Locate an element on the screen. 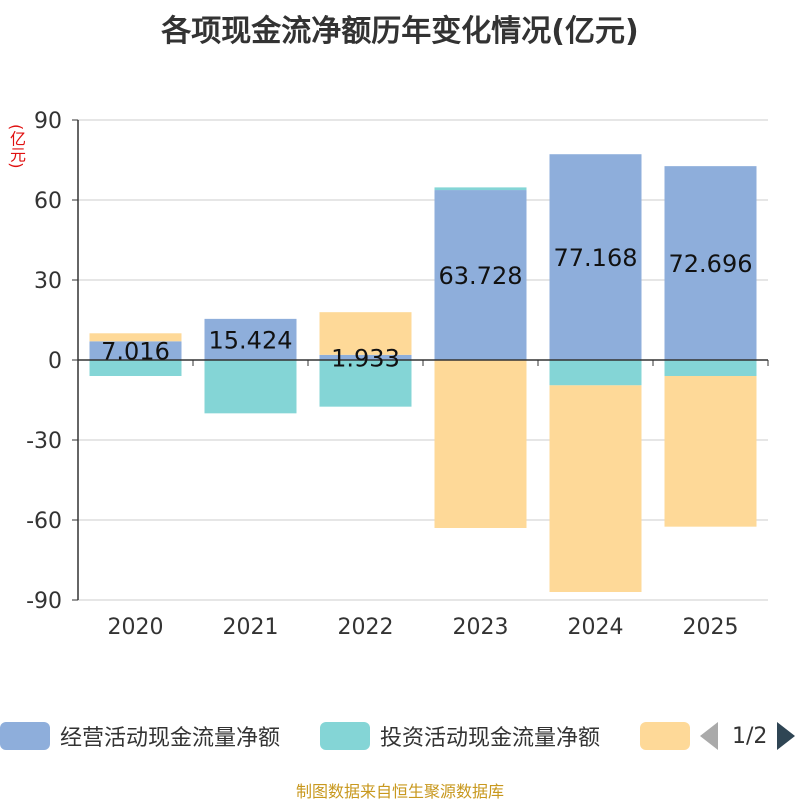 The height and width of the screenshot is (802, 800). bar-investing-2023 is located at coordinates (480, 189).